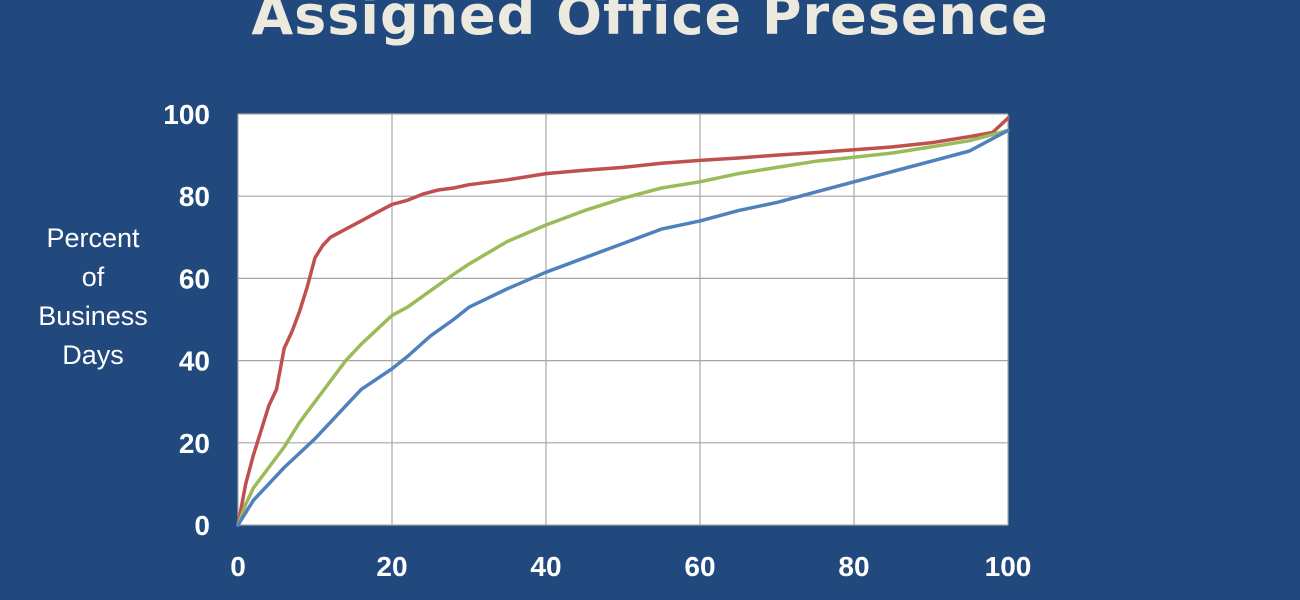 This screenshot has height=600, width=1300. I want to click on y-tick-label: 60, so click(194, 278).